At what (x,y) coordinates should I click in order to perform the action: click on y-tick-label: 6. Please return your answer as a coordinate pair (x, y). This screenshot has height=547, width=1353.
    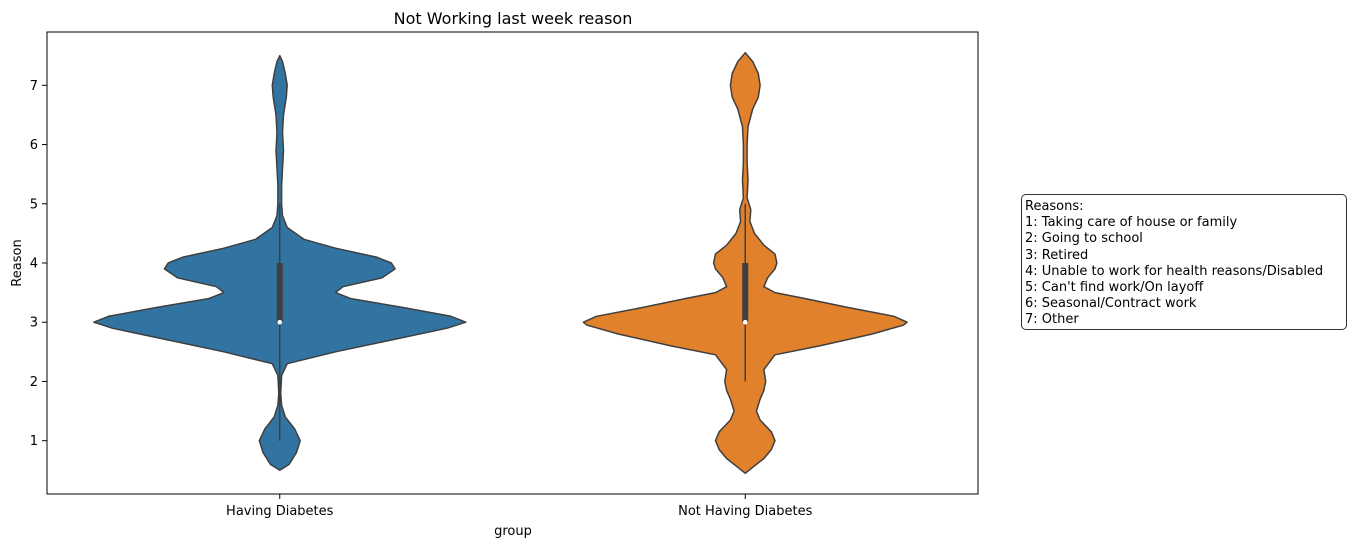
    Looking at the image, I should click on (34, 145).